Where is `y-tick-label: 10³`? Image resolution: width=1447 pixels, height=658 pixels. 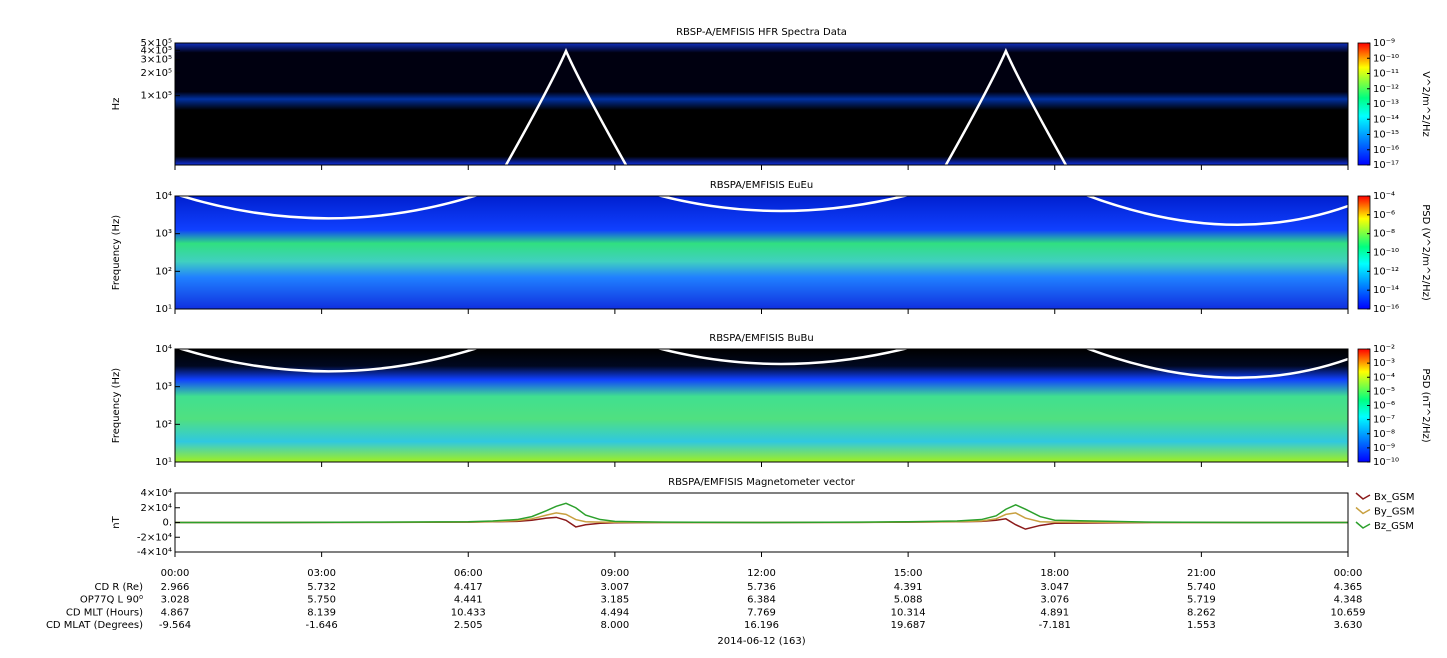
y-tick-label: 10³ is located at coordinates (163, 234).